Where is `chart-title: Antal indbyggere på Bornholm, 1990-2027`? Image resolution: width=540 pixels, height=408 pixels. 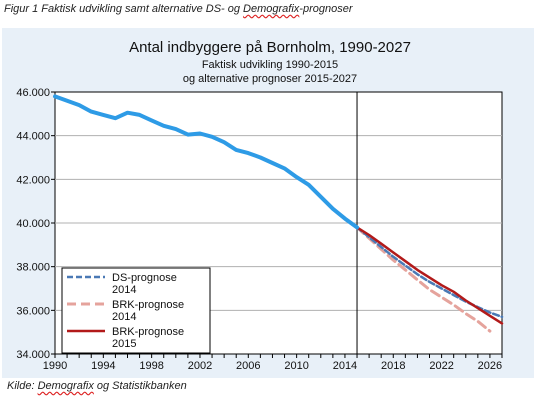 chart-title: Antal indbyggere på Bornholm, 1990-2027 is located at coordinates (270, 47).